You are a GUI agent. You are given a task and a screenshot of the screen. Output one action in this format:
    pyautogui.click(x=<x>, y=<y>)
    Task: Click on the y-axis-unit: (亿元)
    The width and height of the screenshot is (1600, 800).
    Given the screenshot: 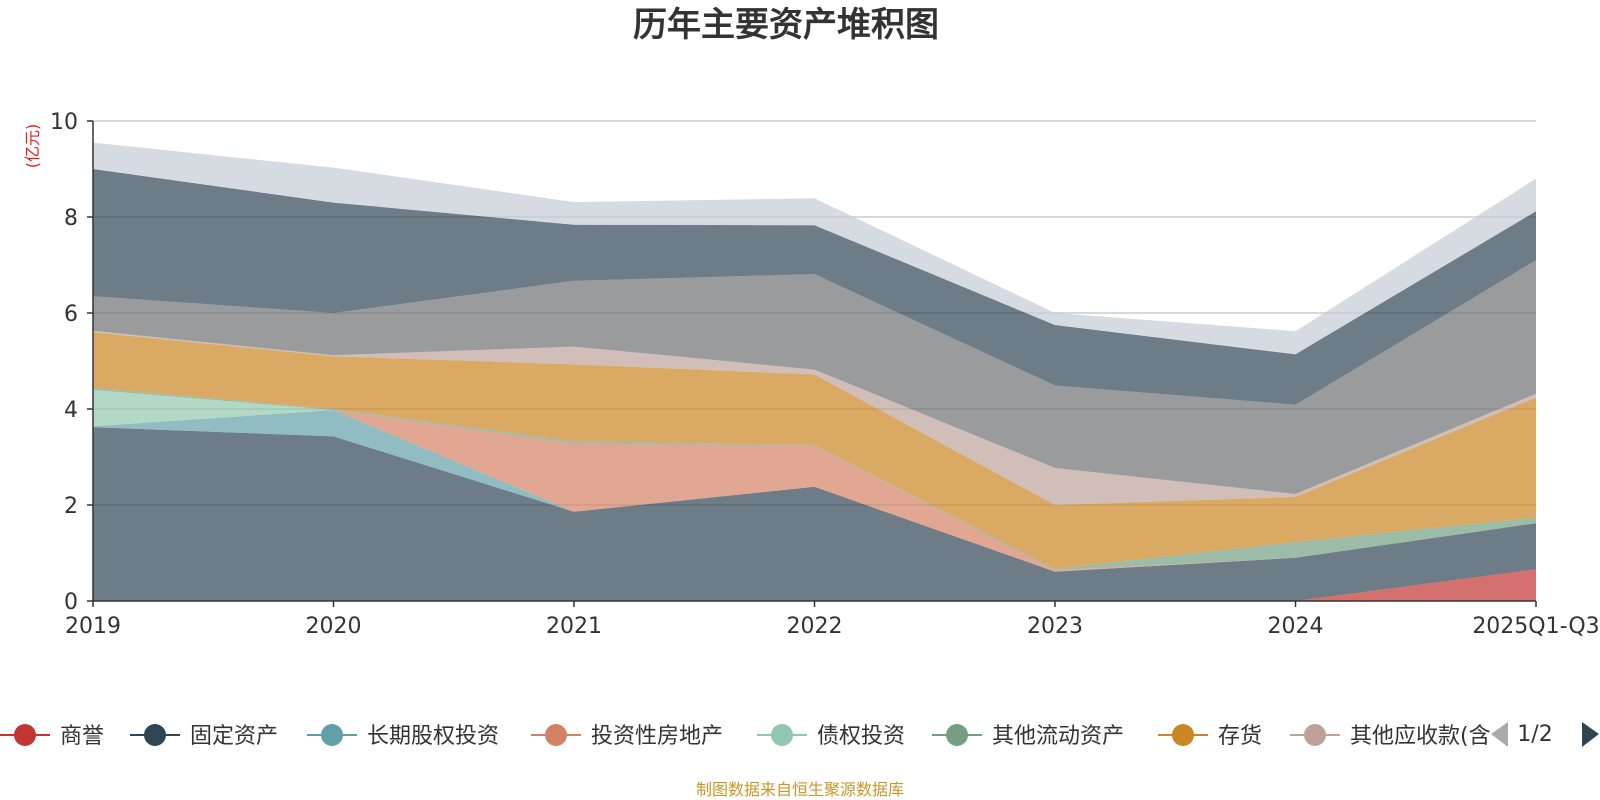 What is the action you would take?
    pyautogui.click(x=32, y=146)
    